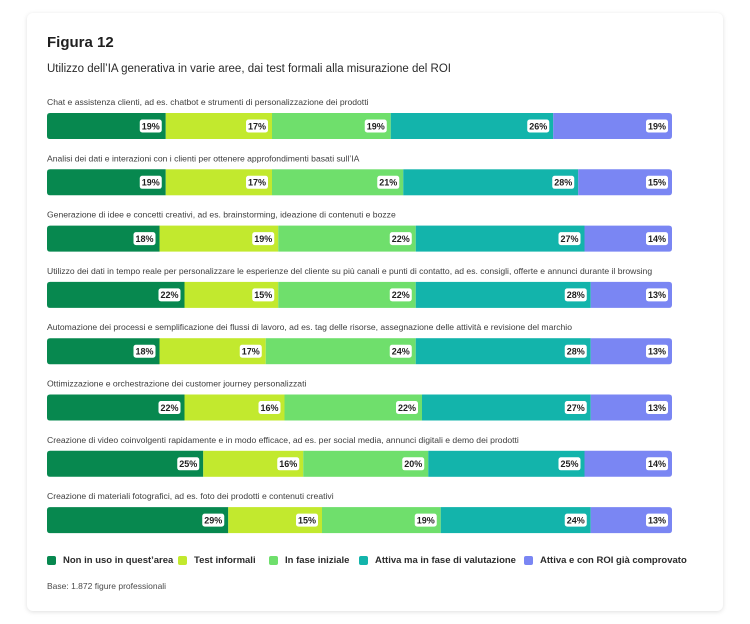 This screenshot has height=624, width=750. What do you see at coordinates (445, 560) in the screenshot?
I see `legend-label: Attiva ma in fase di valutazione` at bounding box center [445, 560].